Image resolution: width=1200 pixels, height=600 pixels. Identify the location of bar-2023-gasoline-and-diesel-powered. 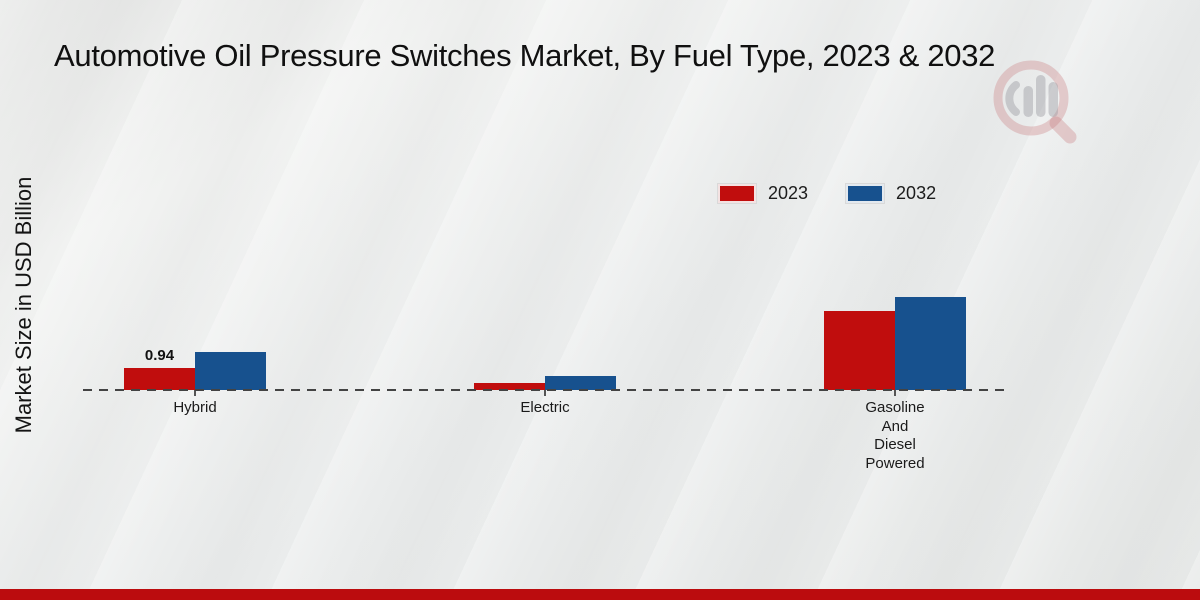
(859, 350).